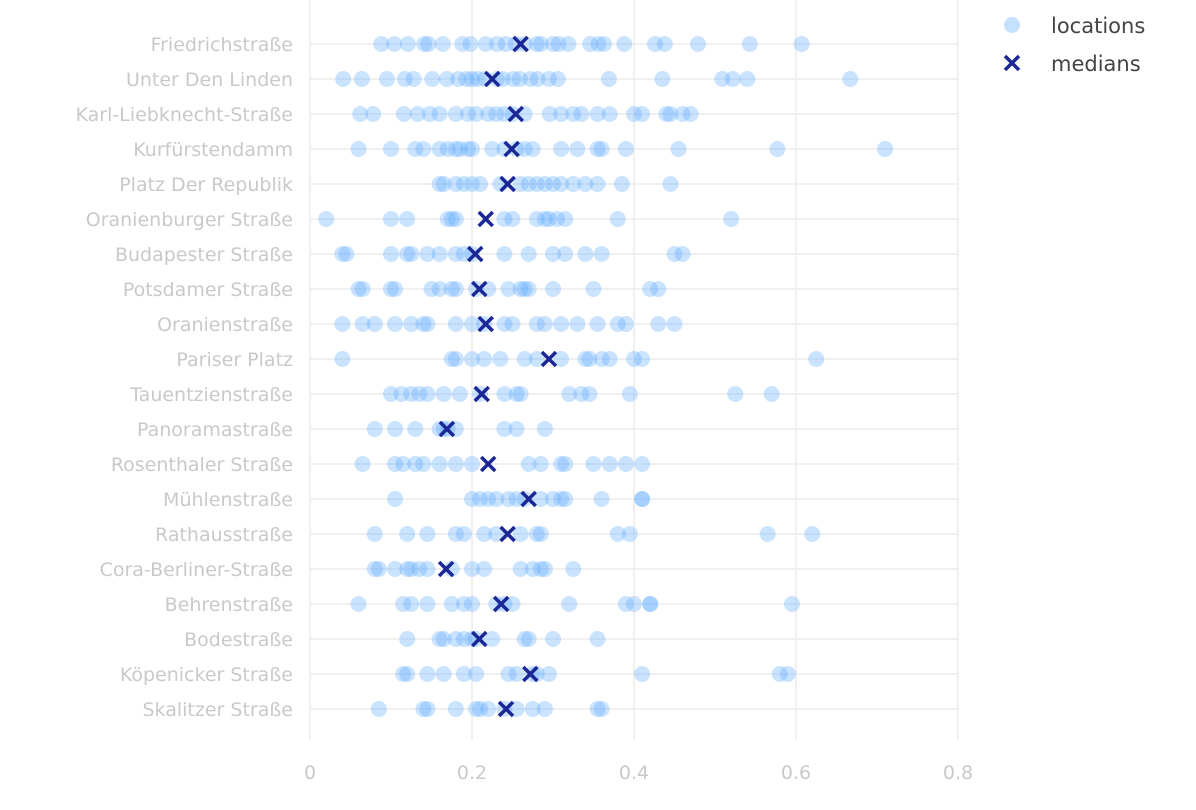  Describe the element at coordinates (213, 150) in the screenshot. I see `y-category-label: Kurfürstendamm` at that location.